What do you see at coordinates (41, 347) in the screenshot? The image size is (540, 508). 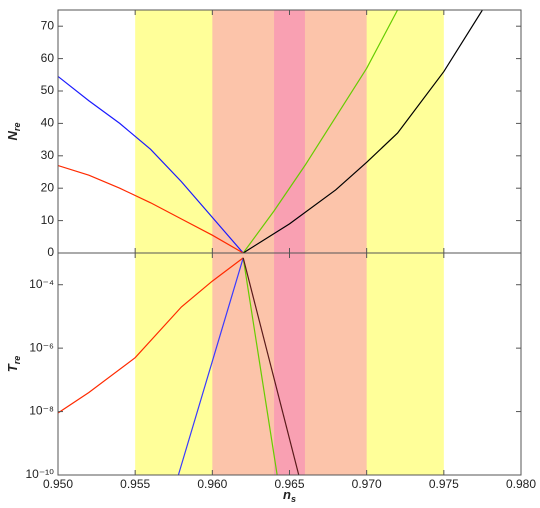 I see `y-tick-label: 10⁻⁶` at bounding box center [41, 347].